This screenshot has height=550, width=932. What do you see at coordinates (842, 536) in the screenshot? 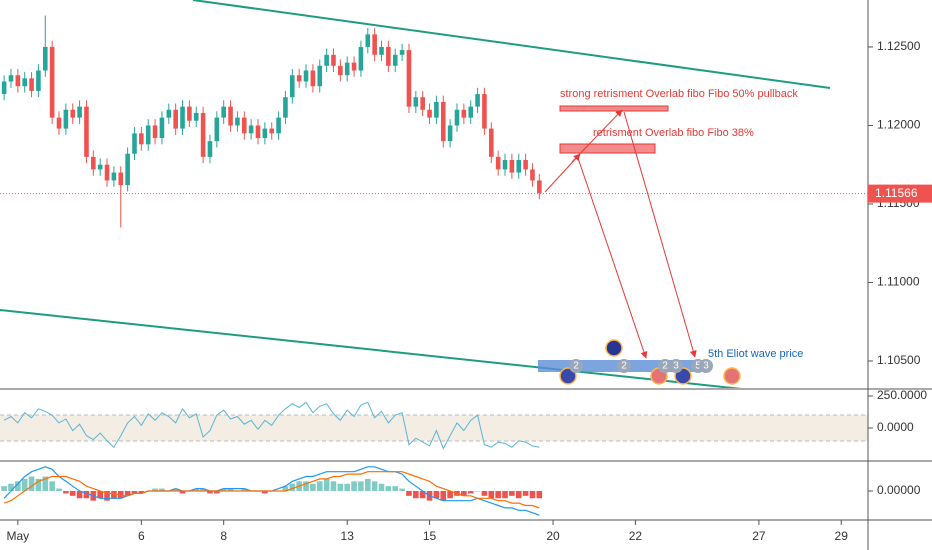
I see `x-tick-label: 29` at bounding box center [842, 536].